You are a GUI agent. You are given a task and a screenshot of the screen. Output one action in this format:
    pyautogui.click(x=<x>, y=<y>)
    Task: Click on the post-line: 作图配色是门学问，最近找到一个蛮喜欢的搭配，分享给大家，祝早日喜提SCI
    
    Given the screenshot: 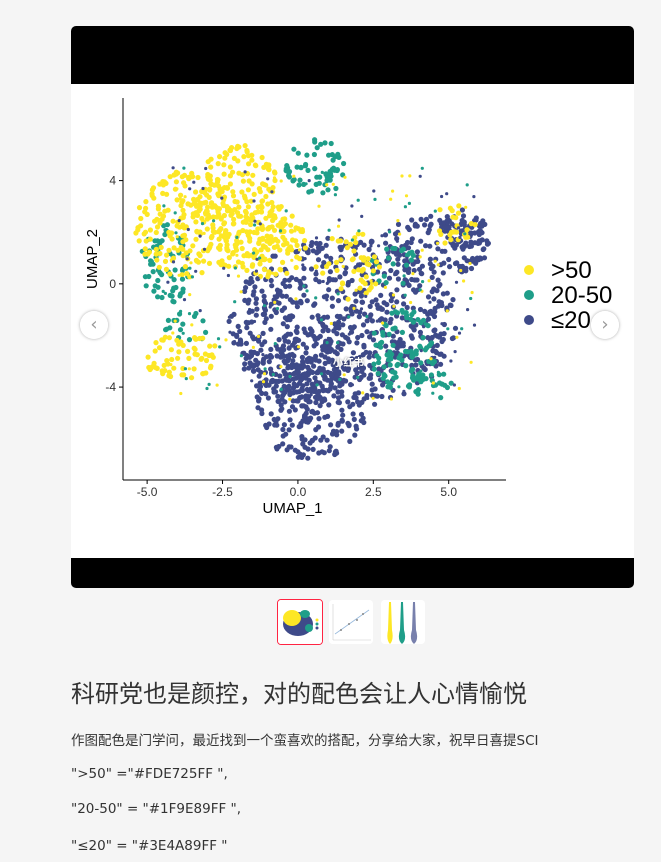 What is the action you would take?
    pyautogui.click(x=305, y=741)
    